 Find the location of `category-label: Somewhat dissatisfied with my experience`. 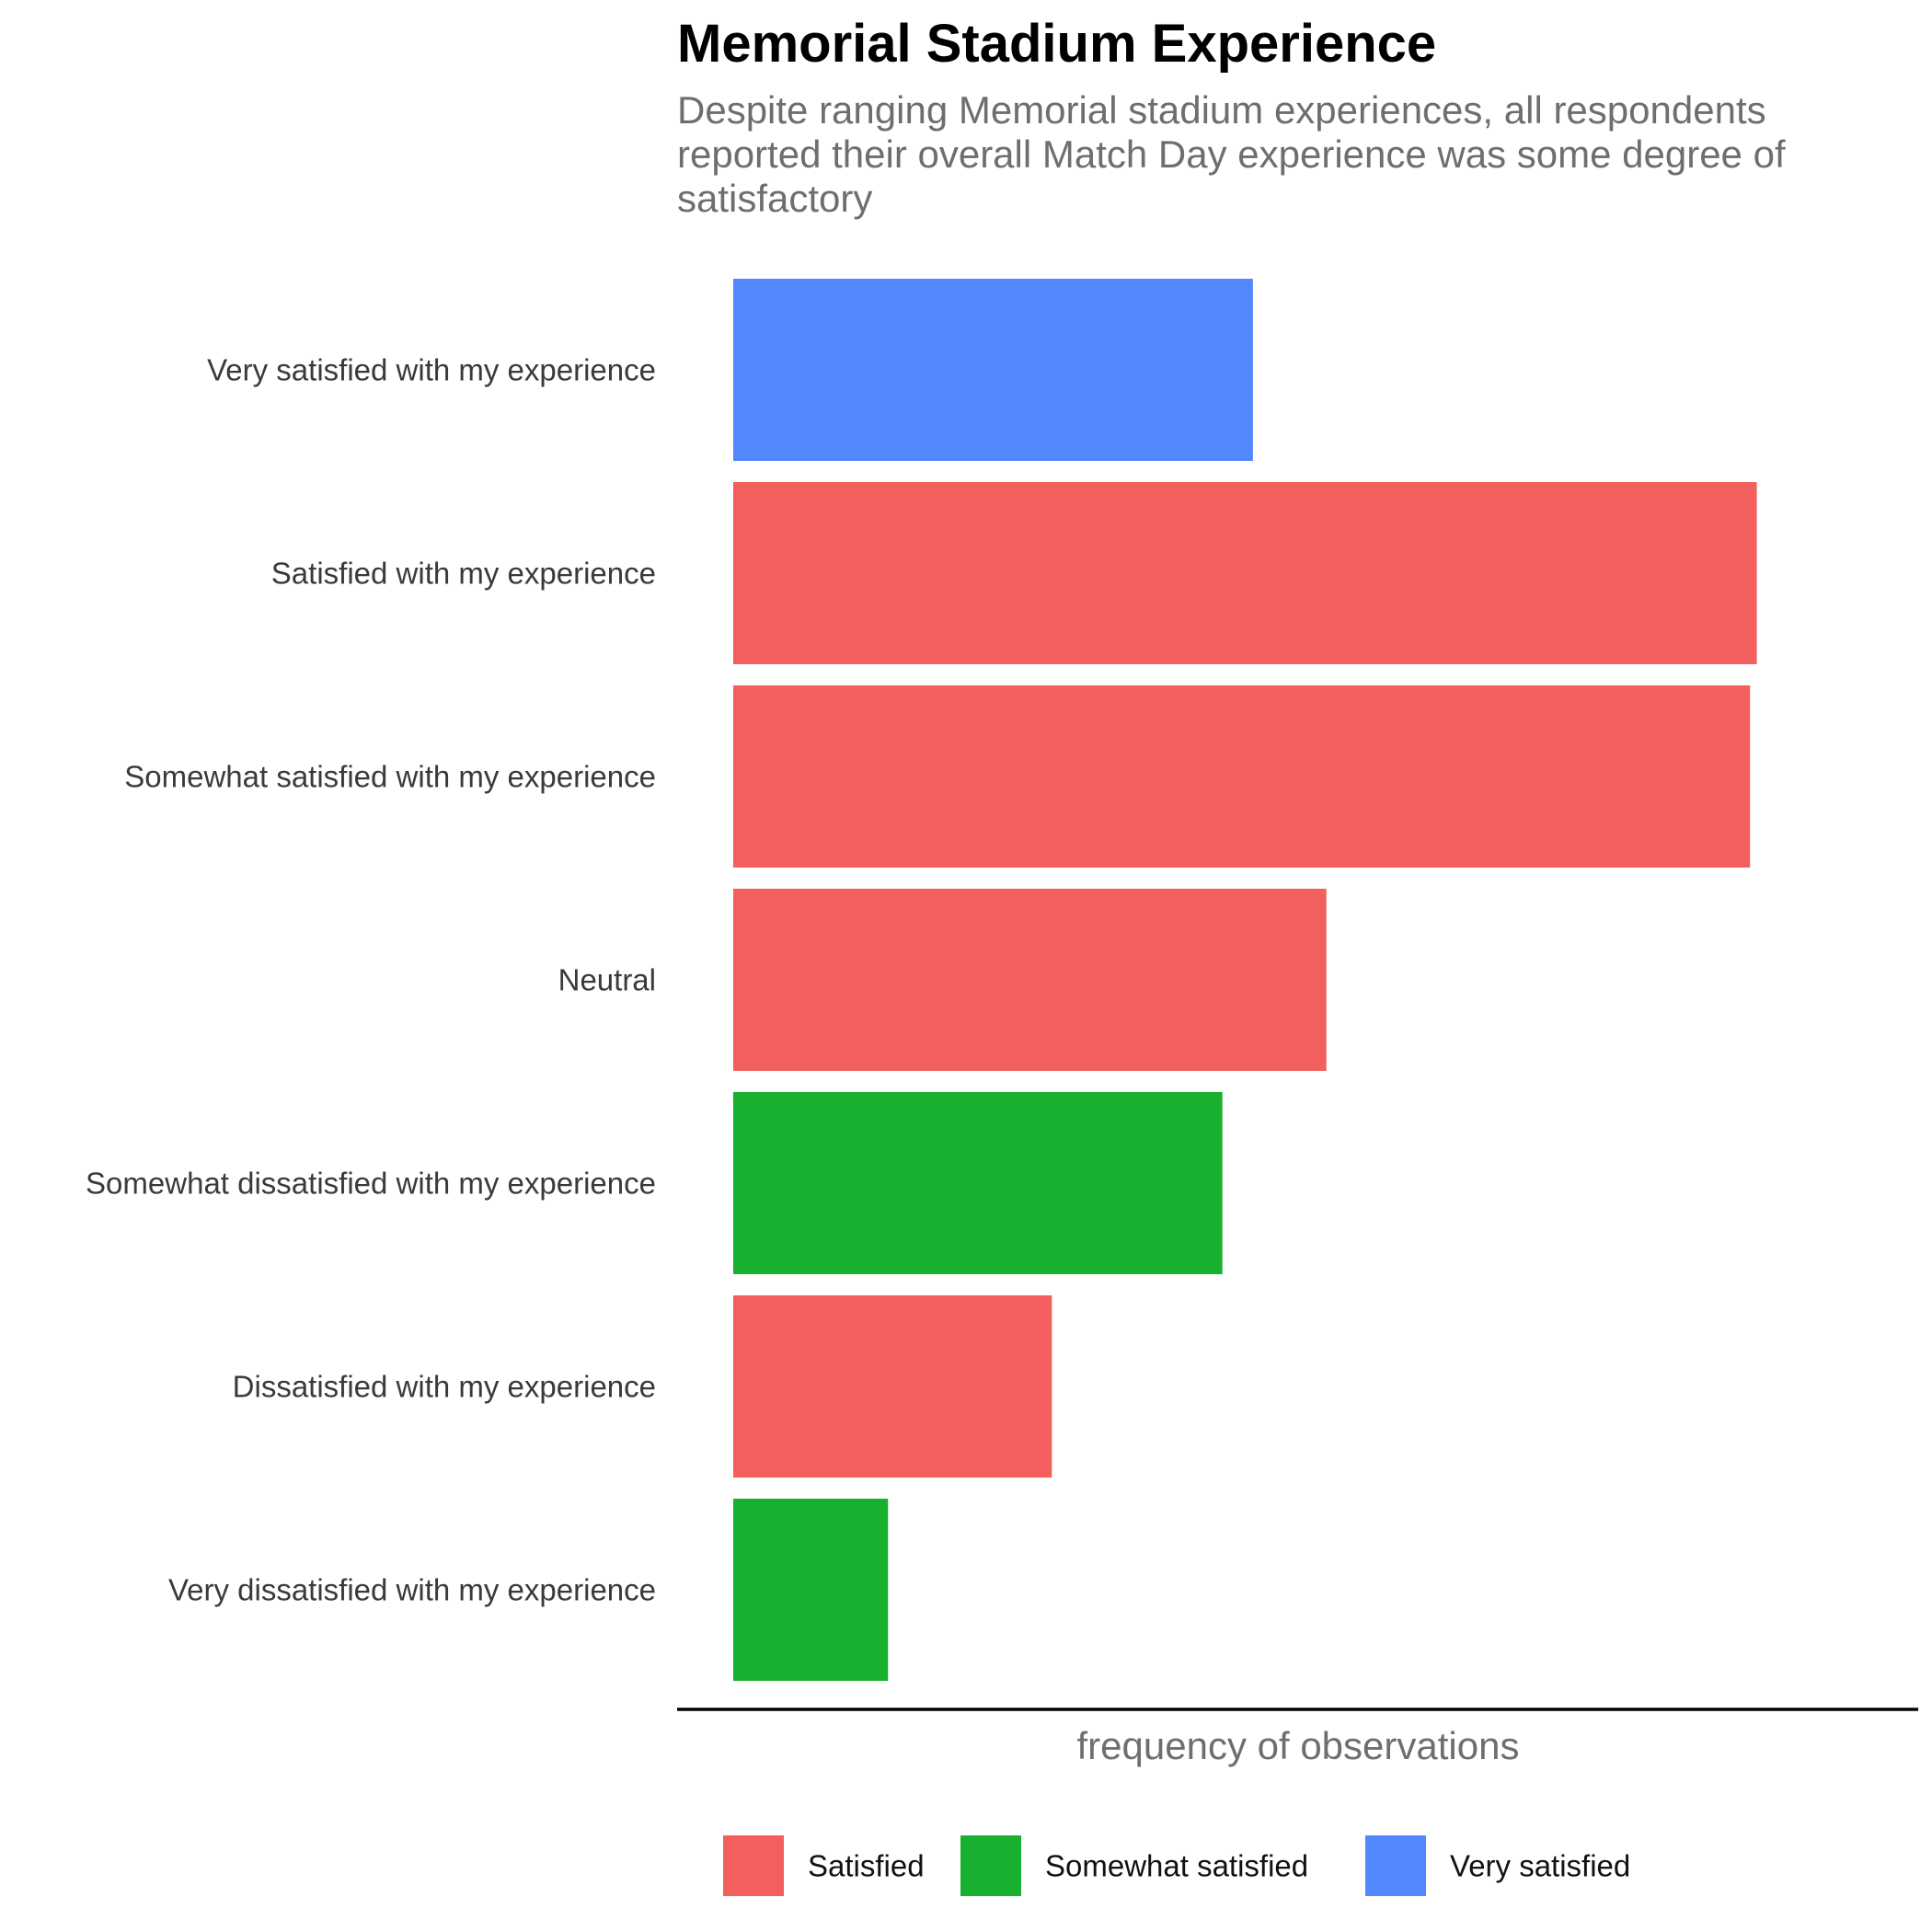

category-label: Somewhat dissatisfied with my experience is located at coordinates (371, 1184).